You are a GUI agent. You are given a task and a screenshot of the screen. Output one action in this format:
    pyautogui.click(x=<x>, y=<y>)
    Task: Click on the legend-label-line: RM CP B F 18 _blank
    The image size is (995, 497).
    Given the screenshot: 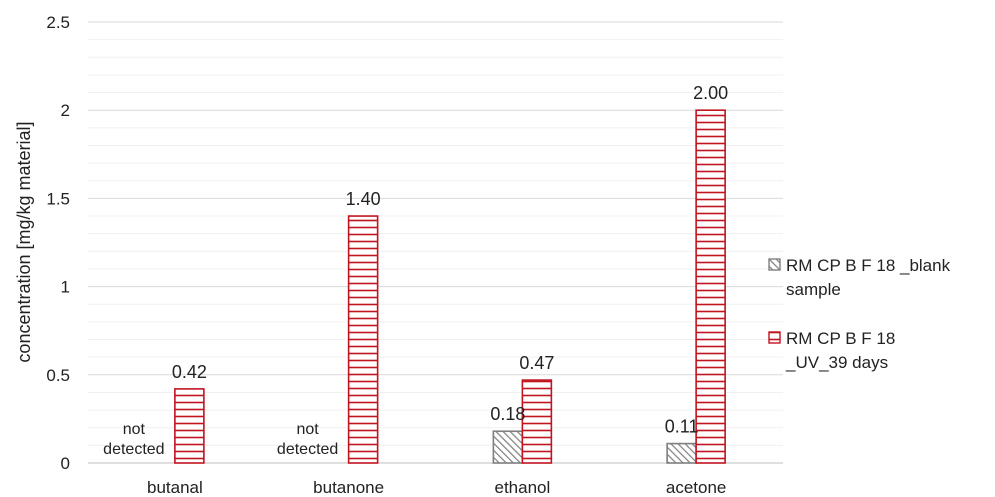 What is the action you would take?
    pyautogui.click(x=868, y=265)
    